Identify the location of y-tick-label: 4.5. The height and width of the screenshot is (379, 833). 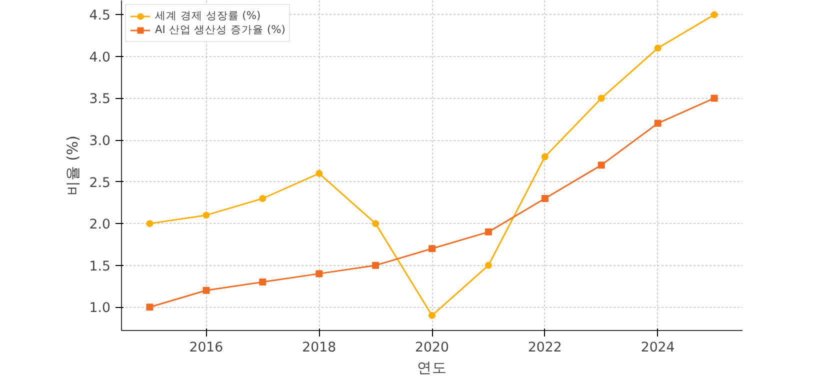
(100, 16).